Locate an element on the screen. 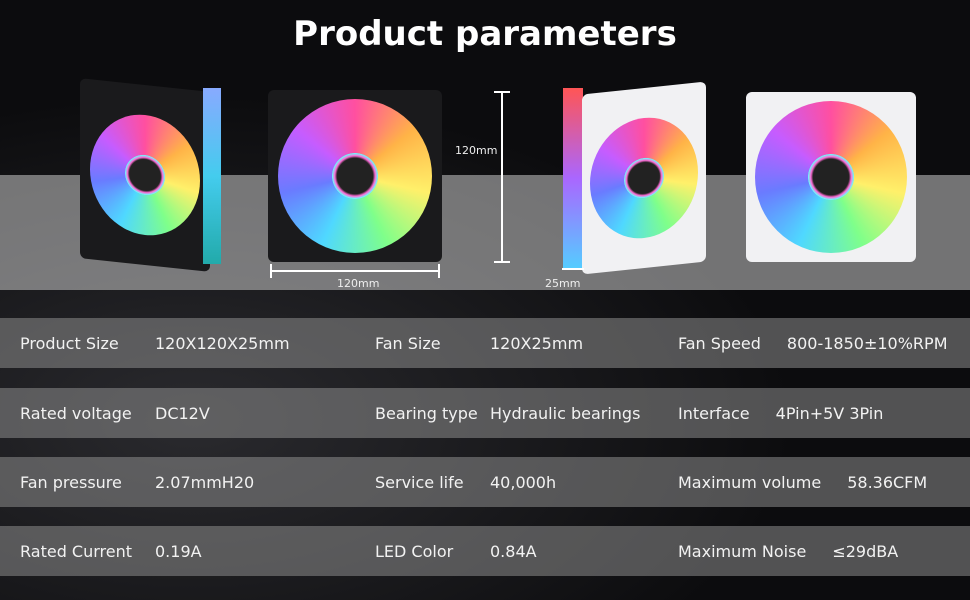 The image size is (970, 600). parameter-cell: Maximum volume 58.36CFM is located at coordinates (802, 482).